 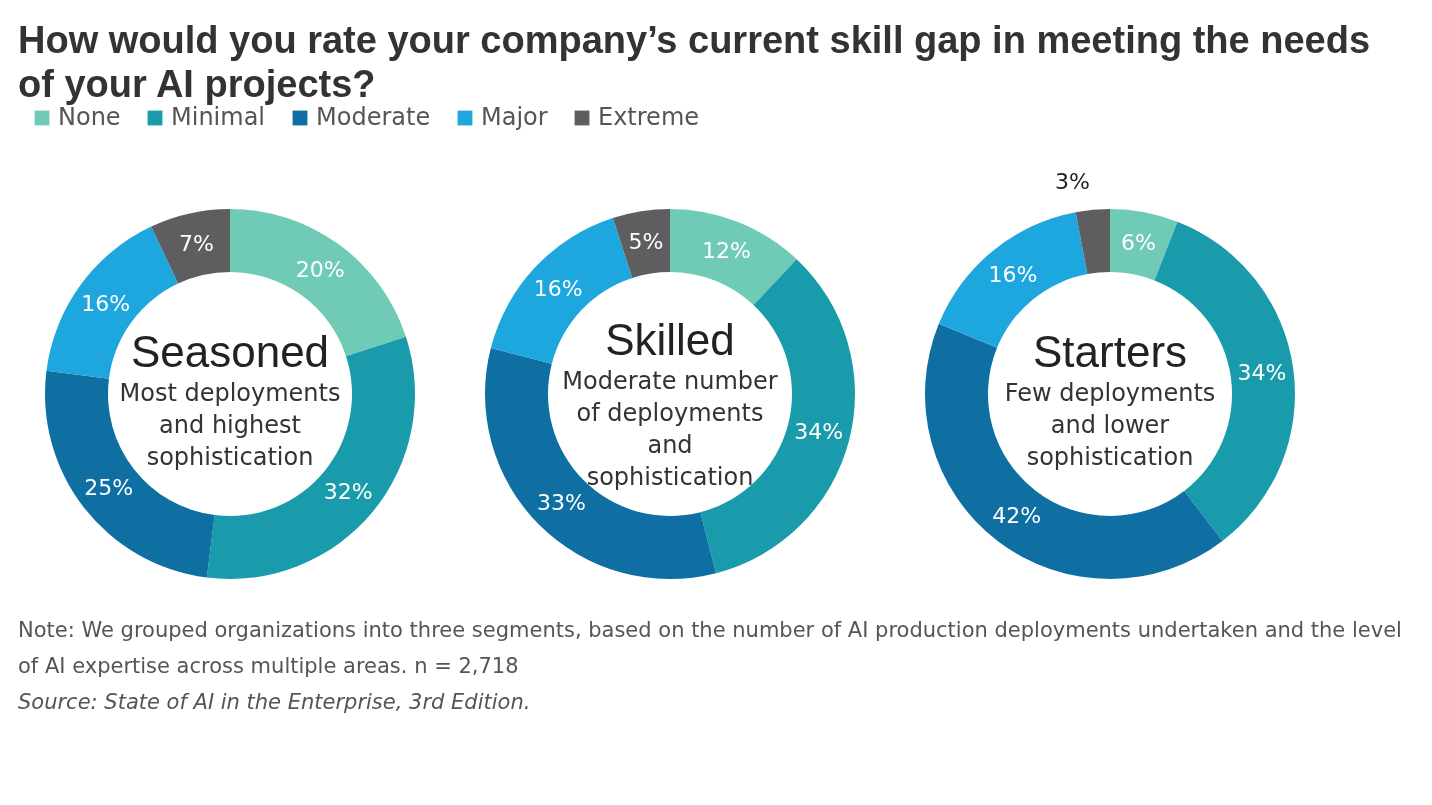 What do you see at coordinates (320, 269) in the screenshot?
I see `data-label: 20%` at bounding box center [320, 269].